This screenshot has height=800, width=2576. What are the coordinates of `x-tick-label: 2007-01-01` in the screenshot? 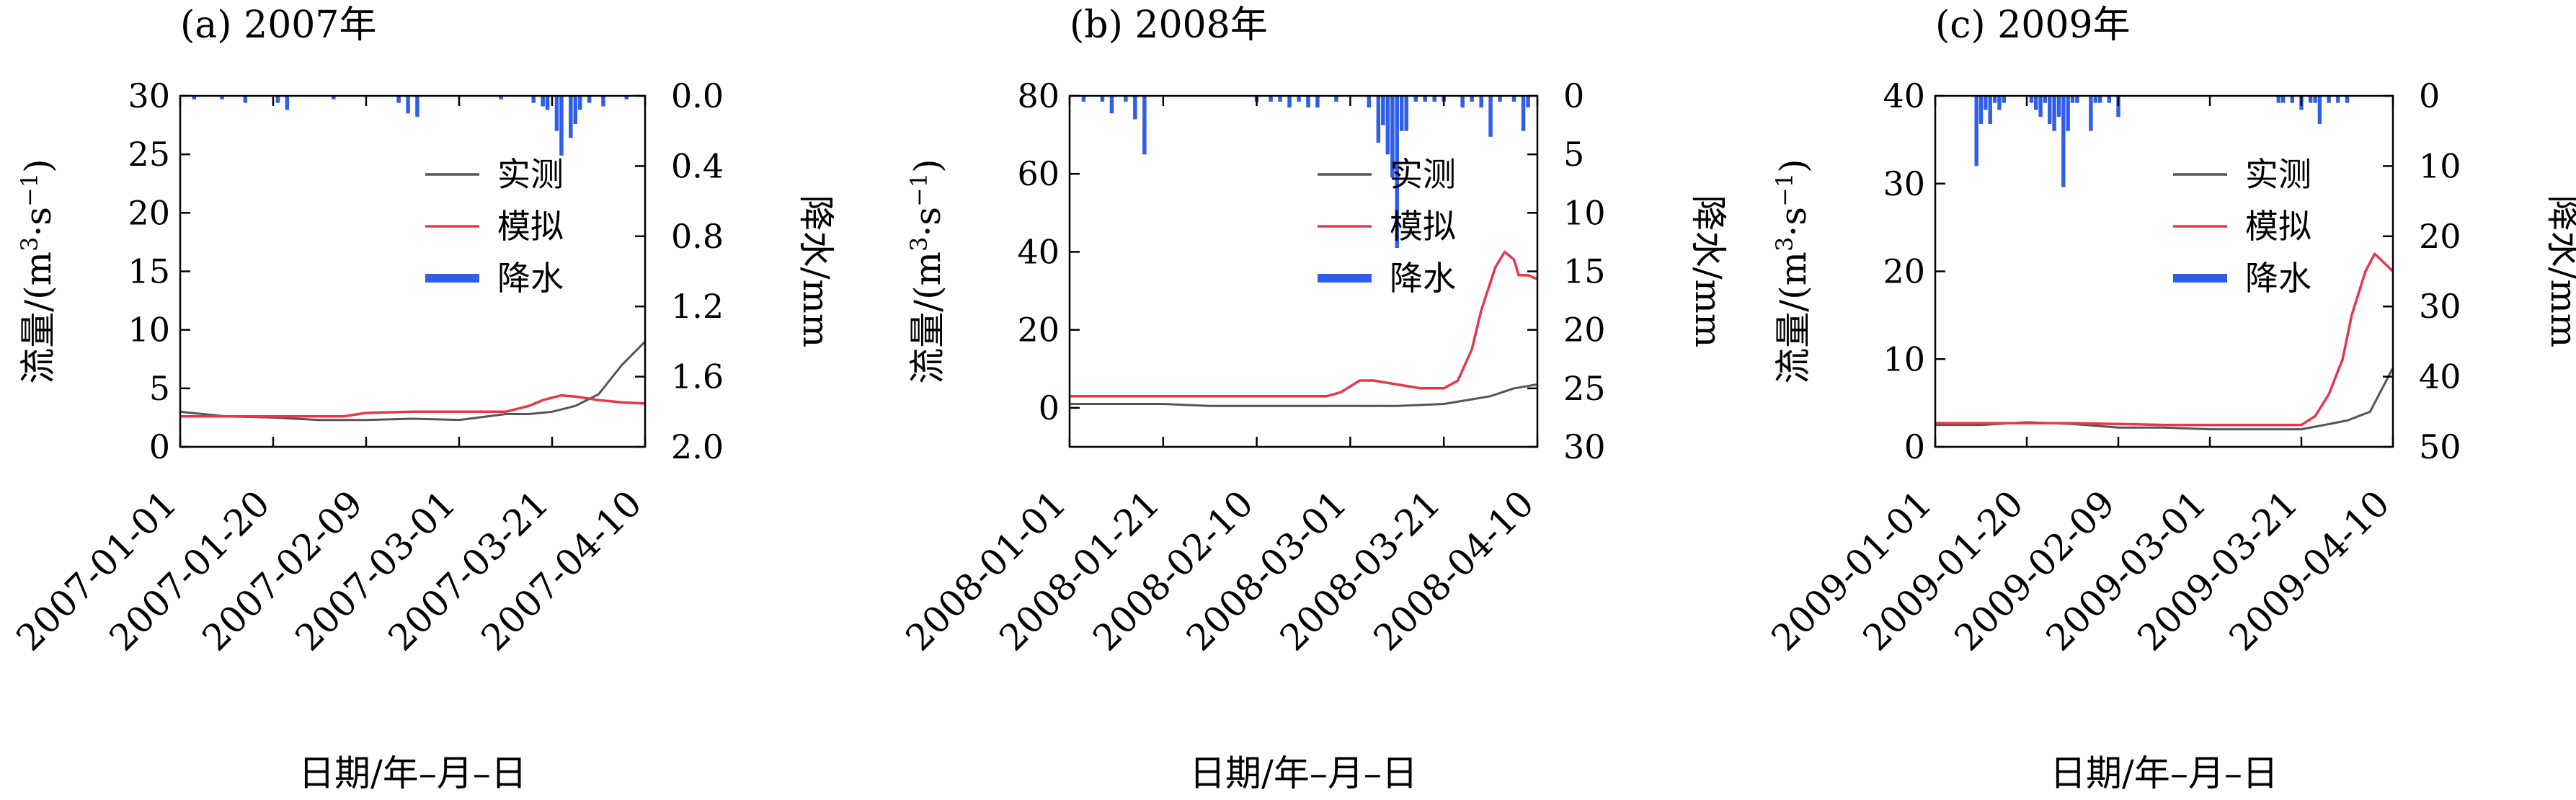 It's located at (97, 570).